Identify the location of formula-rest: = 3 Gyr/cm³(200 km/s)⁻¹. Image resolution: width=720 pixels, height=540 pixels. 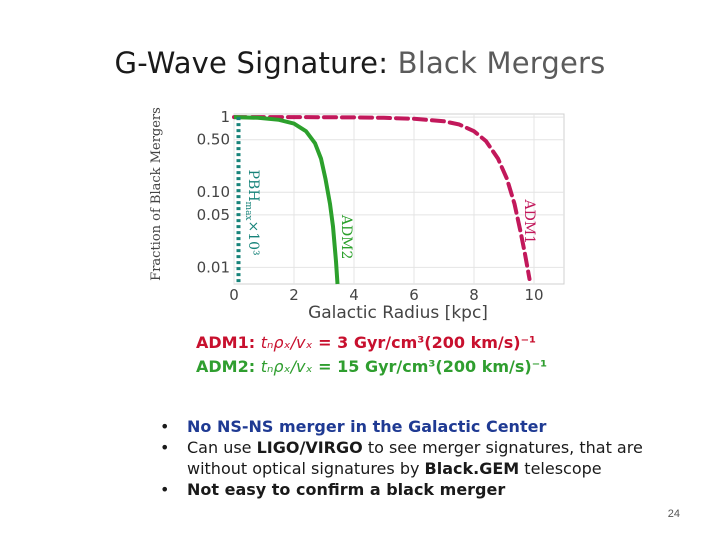
(427, 342).